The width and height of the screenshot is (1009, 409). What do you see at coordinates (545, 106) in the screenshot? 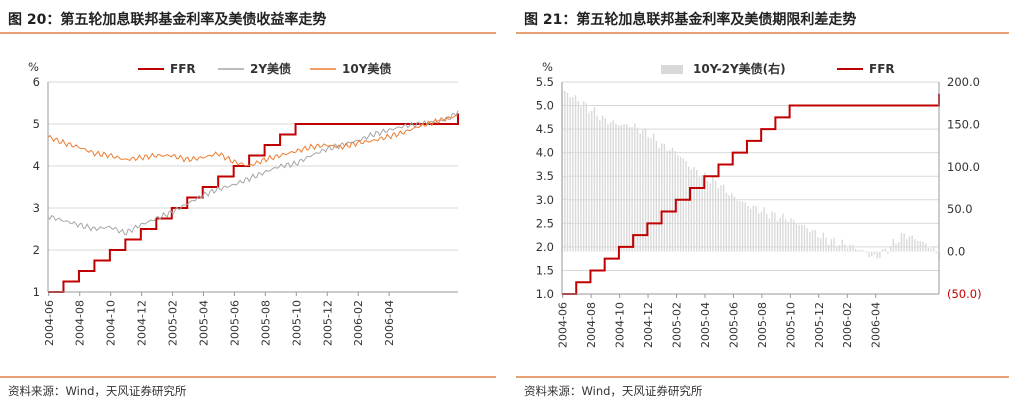
I see `y-tick-label: 5.0` at bounding box center [545, 106].